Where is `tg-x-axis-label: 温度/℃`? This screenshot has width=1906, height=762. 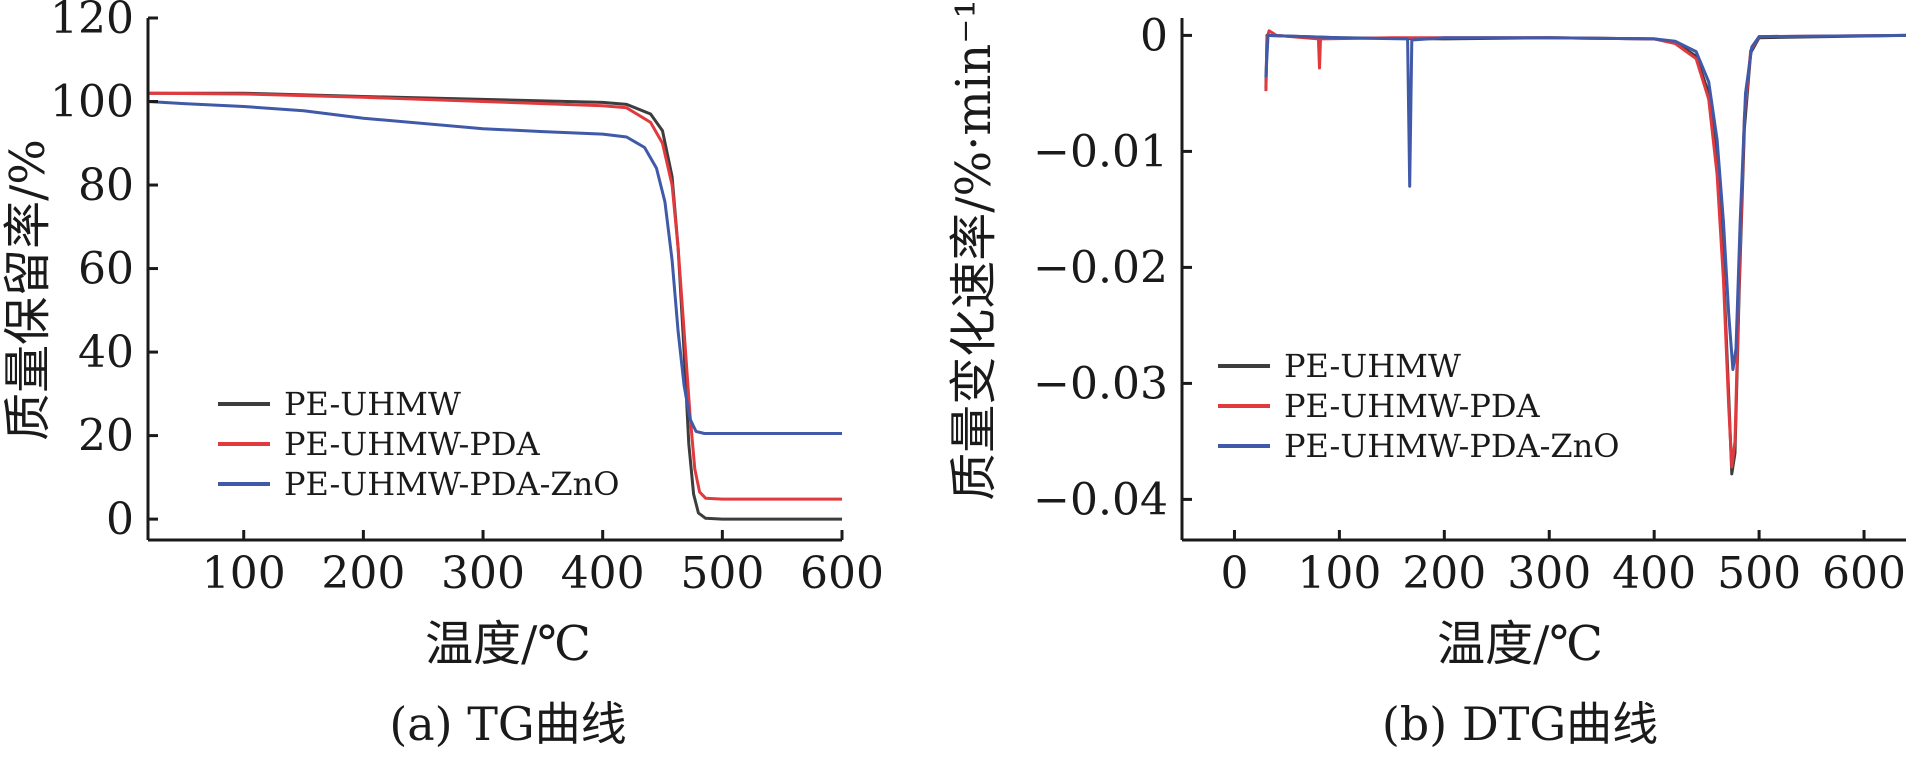 tg-x-axis-label: 温度/℃ is located at coordinates (508, 644).